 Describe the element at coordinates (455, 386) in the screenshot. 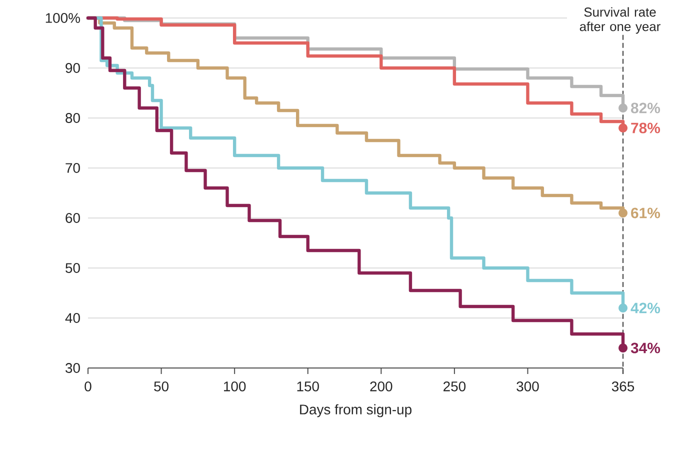

I see `x-tick-label: 250` at that location.